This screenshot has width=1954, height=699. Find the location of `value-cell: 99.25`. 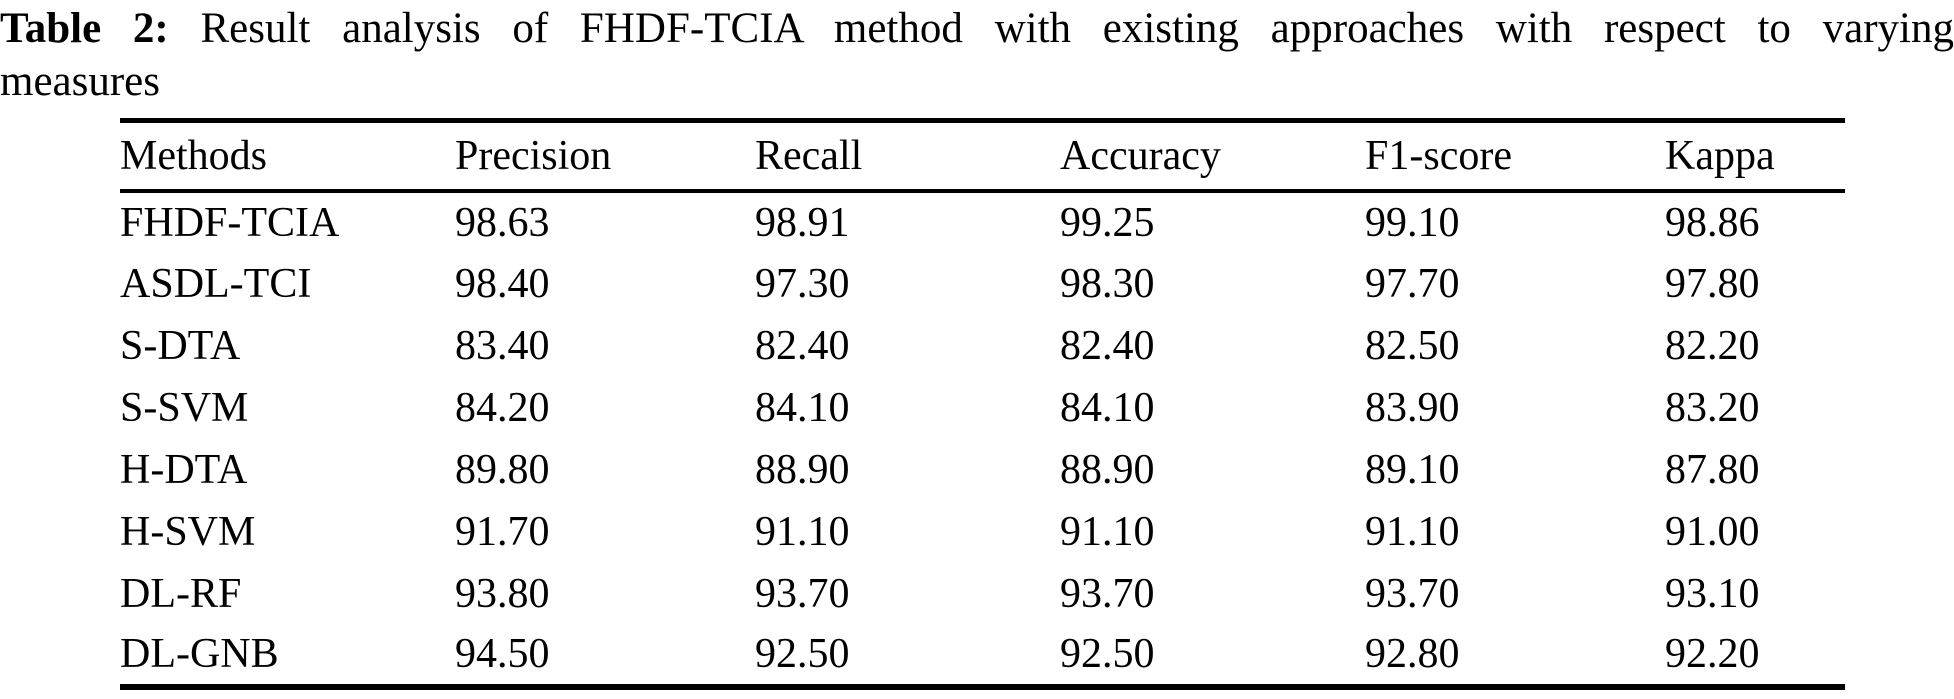

value-cell: 99.25 is located at coordinates (1107, 222).